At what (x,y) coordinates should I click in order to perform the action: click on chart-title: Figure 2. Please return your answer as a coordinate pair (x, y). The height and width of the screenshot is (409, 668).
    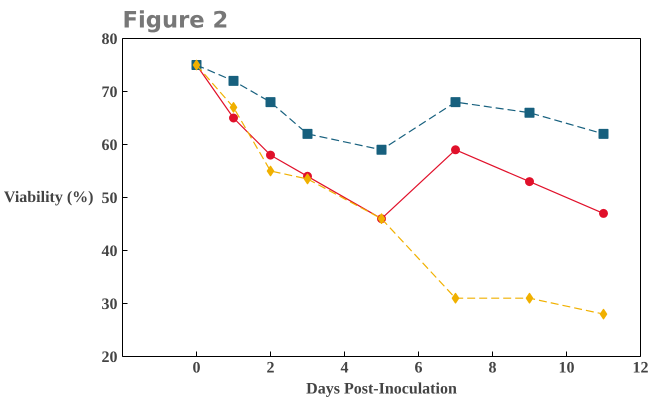
    Looking at the image, I should click on (175, 21).